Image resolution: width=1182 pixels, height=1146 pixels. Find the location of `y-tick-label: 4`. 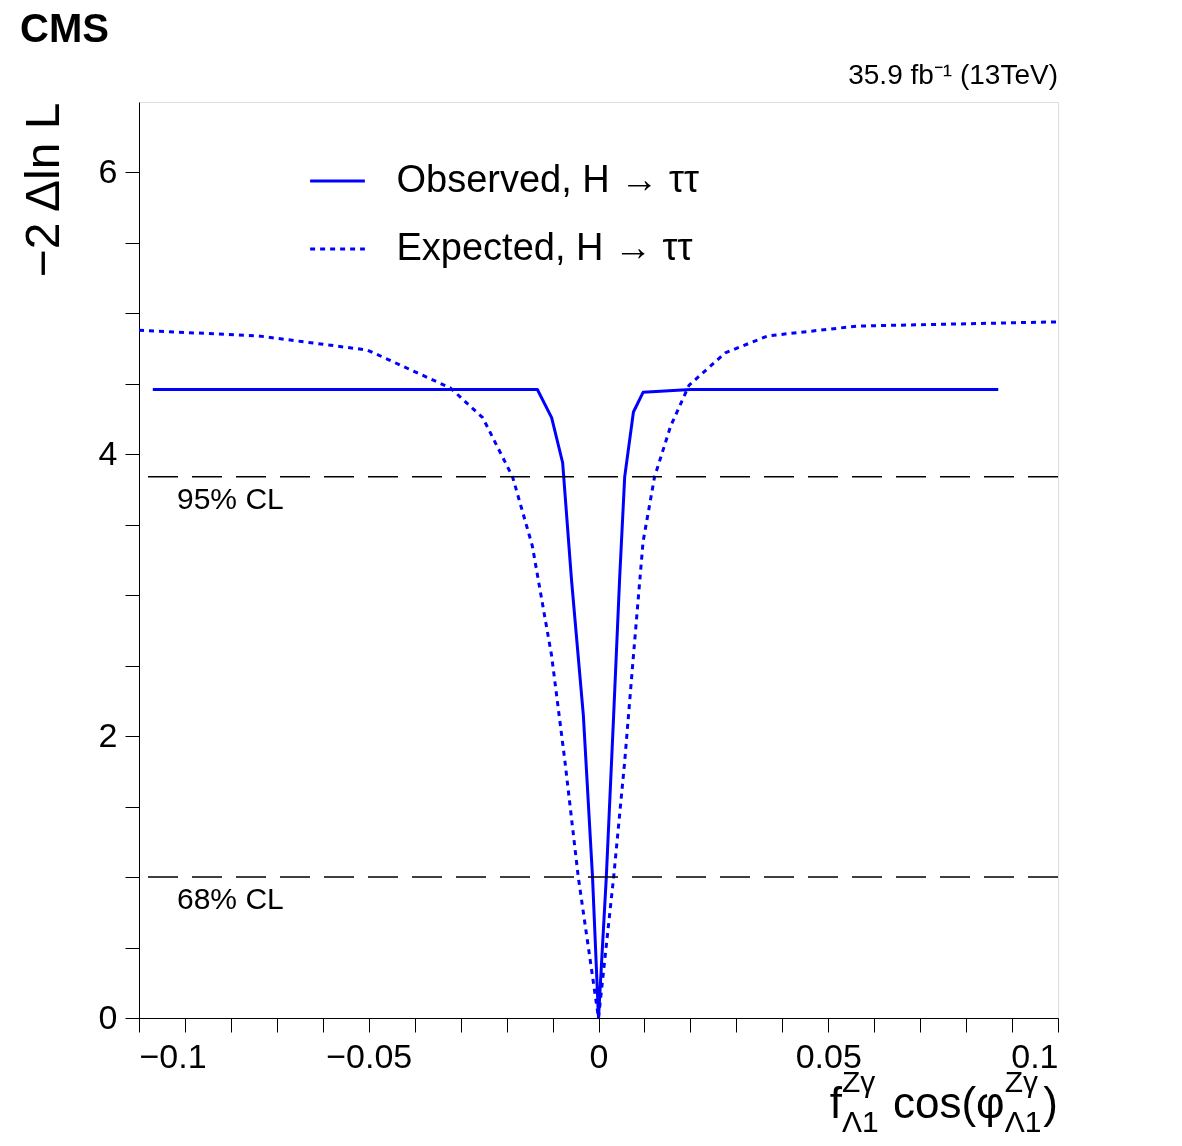

y-tick-label: 4 is located at coordinates (108, 452).